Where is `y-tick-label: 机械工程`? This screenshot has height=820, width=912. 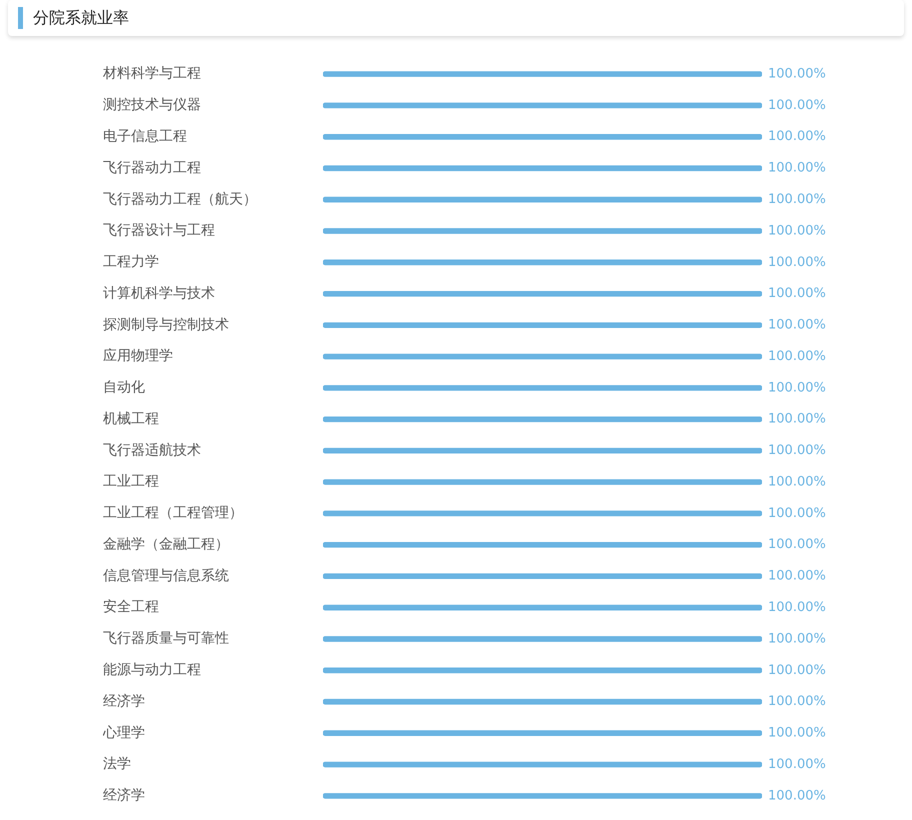
y-tick-label: 机械工程 is located at coordinates (131, 418).